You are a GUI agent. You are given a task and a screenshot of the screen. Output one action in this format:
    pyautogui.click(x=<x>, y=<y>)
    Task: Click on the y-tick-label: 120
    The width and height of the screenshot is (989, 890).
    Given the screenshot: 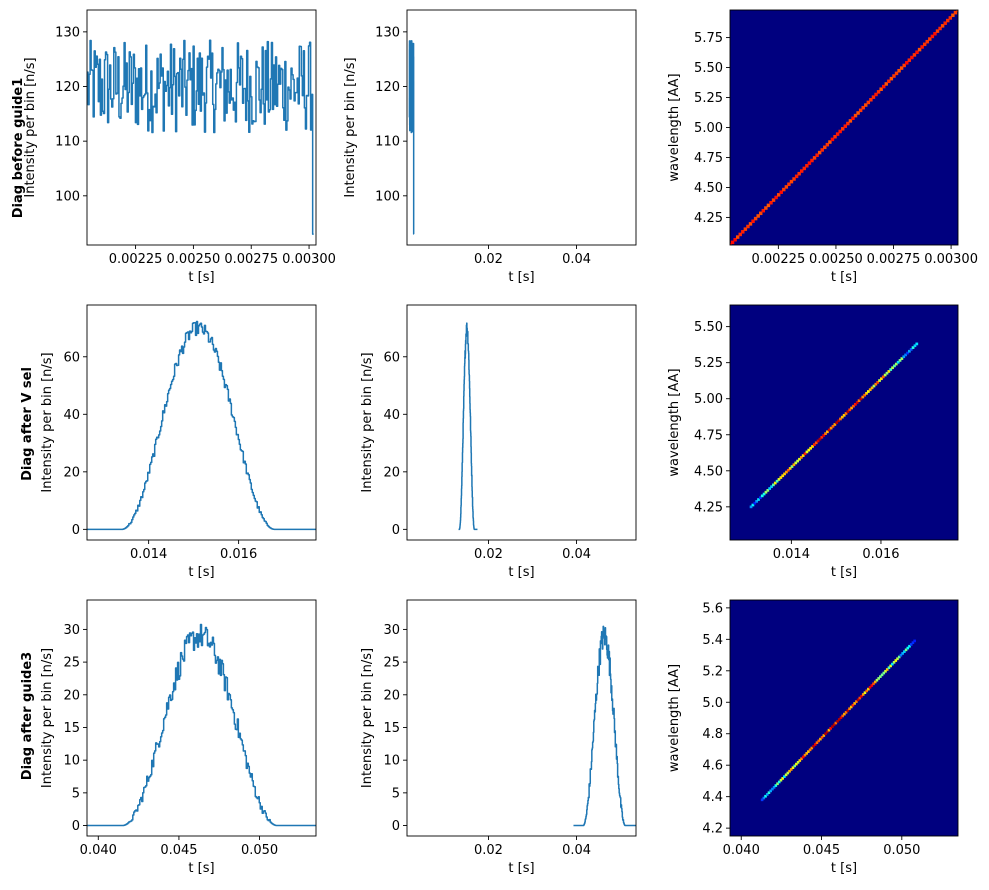 What is the action you would take?
    pyautogui.click(x=387, y=87)
    